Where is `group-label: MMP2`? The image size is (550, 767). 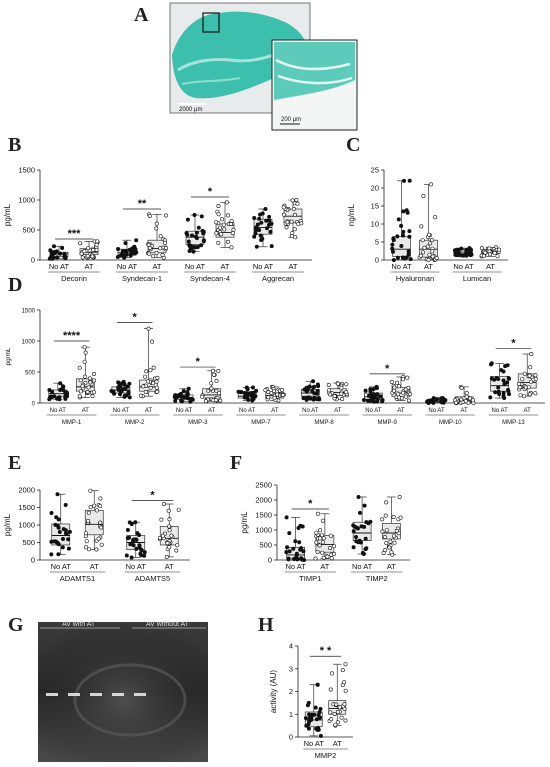 group-label: MMP2 is located at coordinates (326, 755).